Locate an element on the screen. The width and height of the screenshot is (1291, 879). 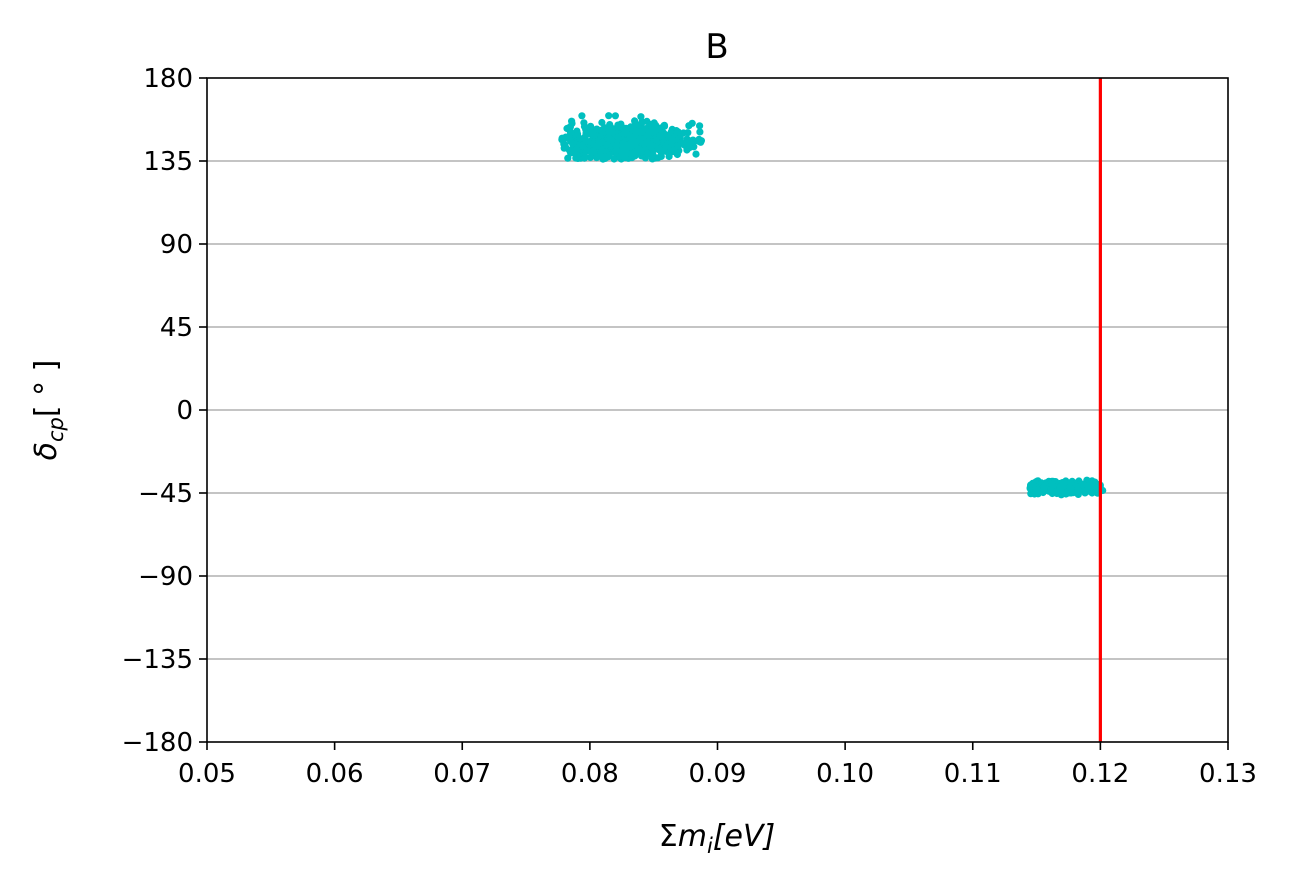
x-tick-label: 0.12 is located at coordinates (1100, 774).